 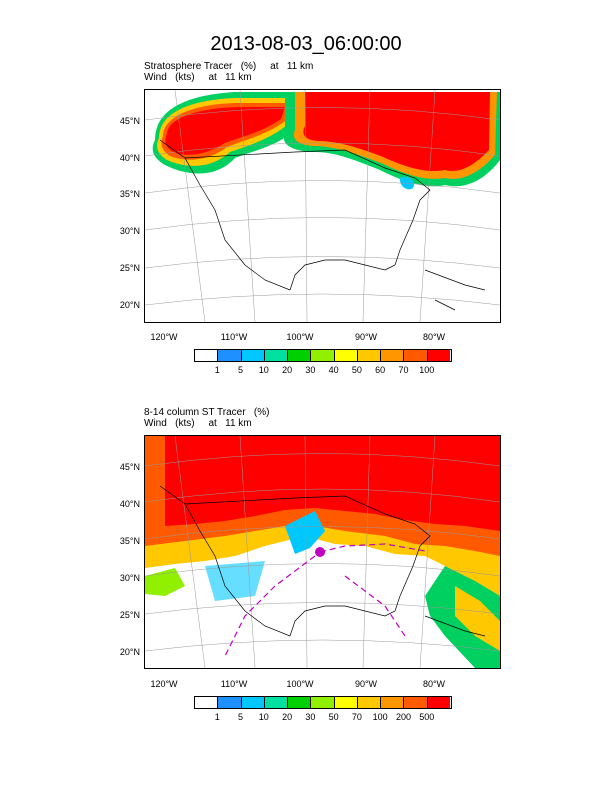 I want to click on panel2-colorbar, so click(x=323, y=702).